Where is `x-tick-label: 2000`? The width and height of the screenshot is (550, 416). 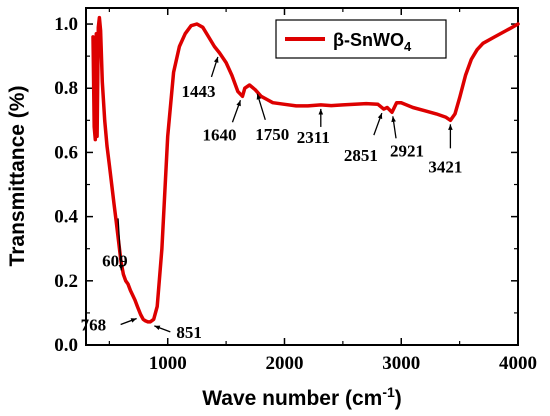
x-tick-label: 2000 is located at coordinates (284, 363).